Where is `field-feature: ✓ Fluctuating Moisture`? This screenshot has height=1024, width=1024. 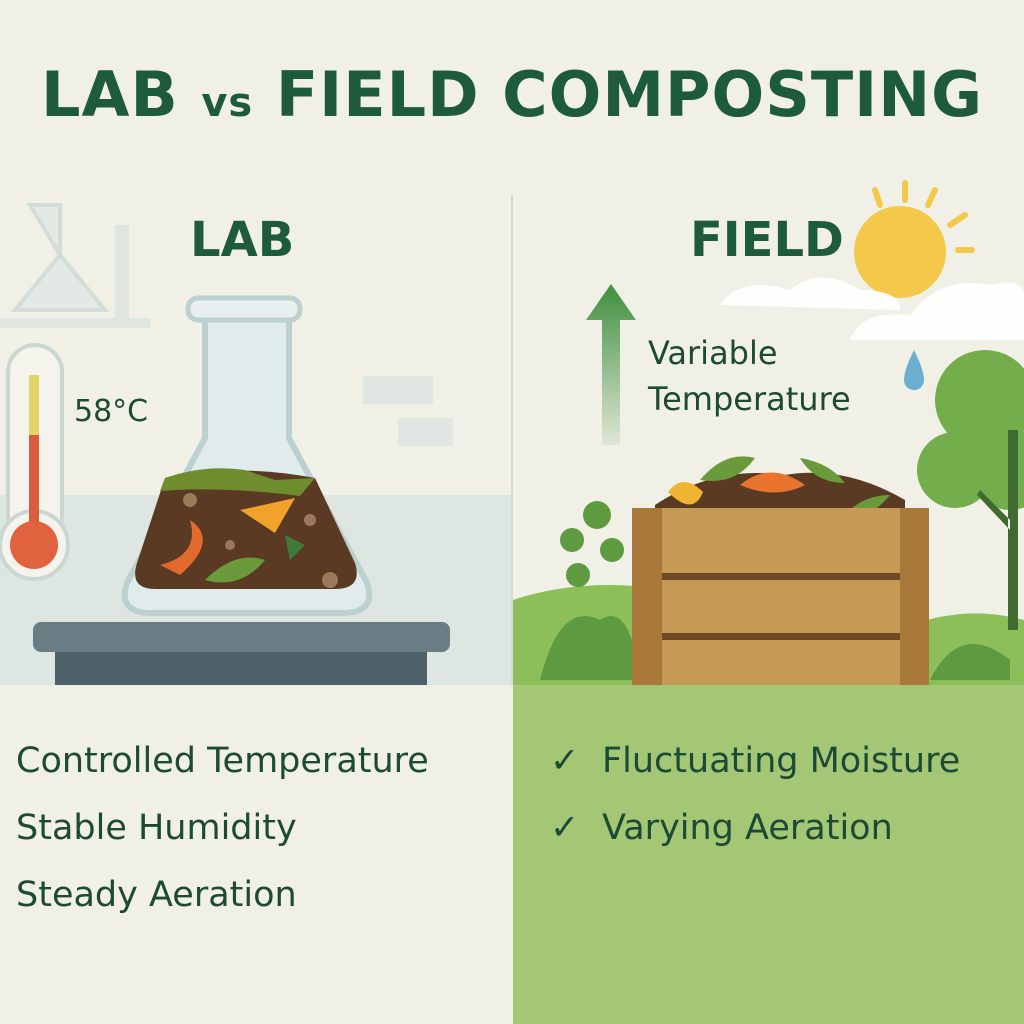 field-feature: ✓ Fluctuating Moisture is located at coordinates (755, 761).